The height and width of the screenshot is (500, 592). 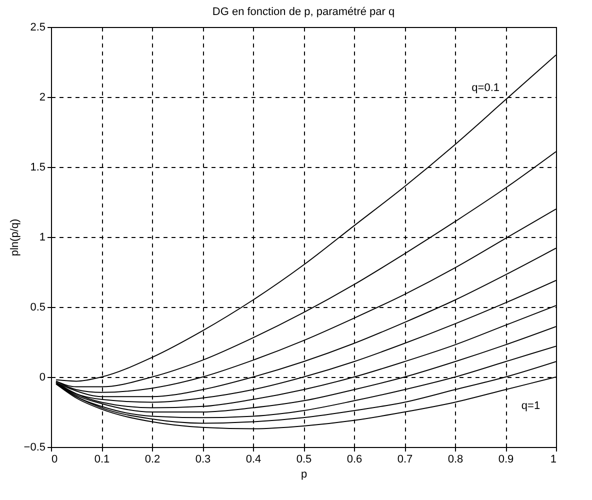 I want to click on y-axis-title: pln(p/q), so click(x=14, y=237).